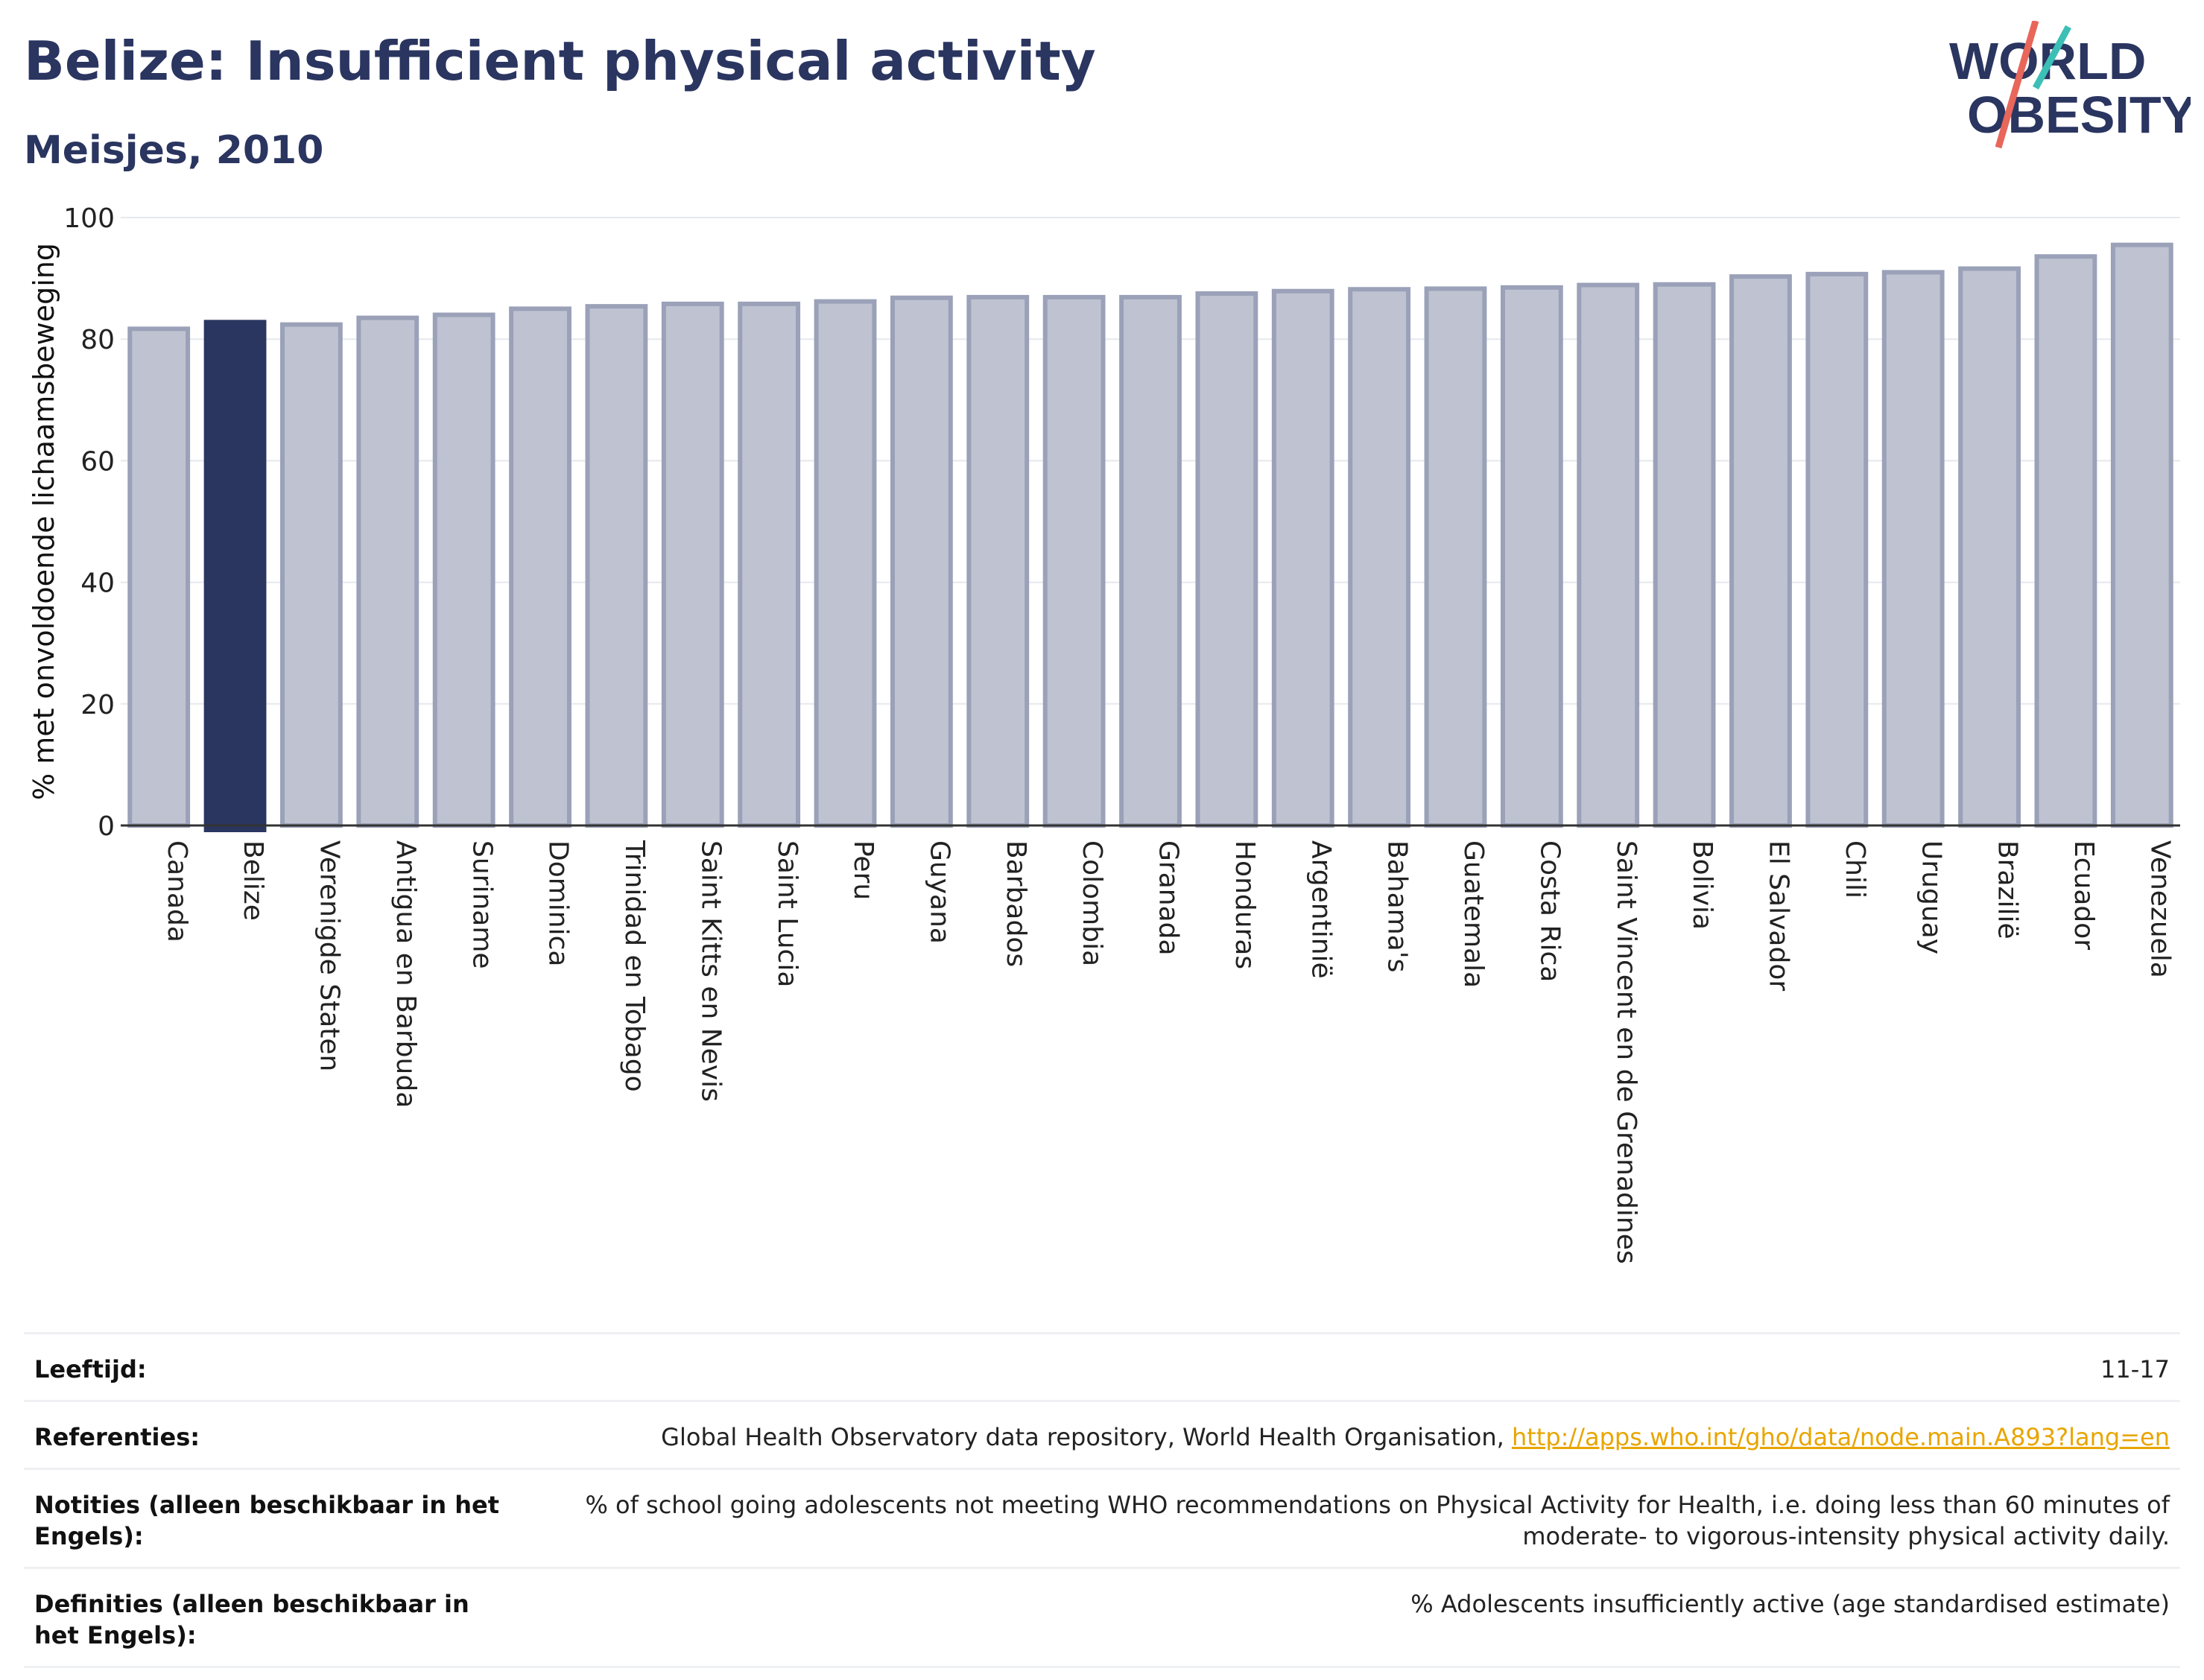 Image resolution: width=2204 pixels, height=1680 pixels. I want to click on bar-saint-kitts-en-nevis, so click(692, 564).